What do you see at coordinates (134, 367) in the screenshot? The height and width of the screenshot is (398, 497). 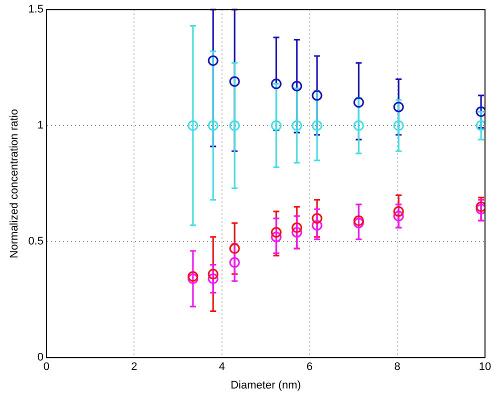 I see `x-tick-label: 2` at bounding box center [134, 367].